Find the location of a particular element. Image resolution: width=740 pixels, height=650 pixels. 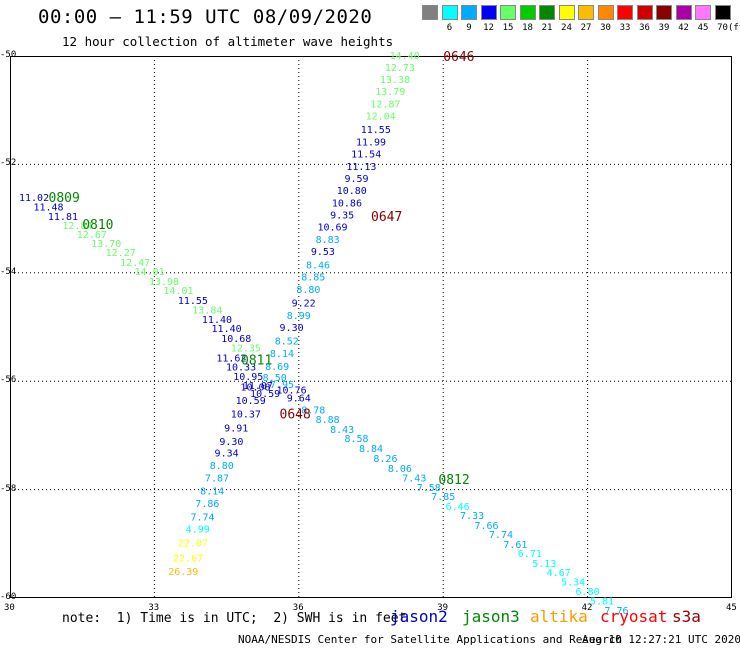

swh-value-label: 9.59 is located at coordinates (357, 179).